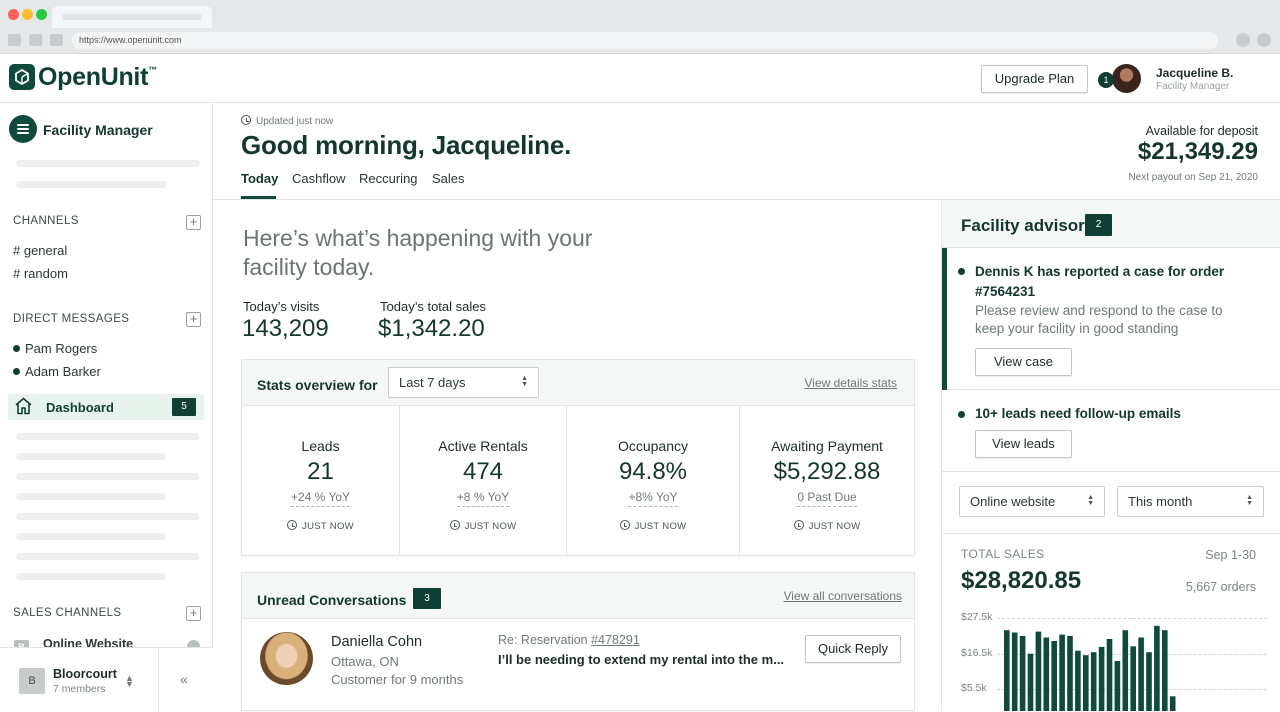 The width and height of the screenshot is (1280, 712). What do you see at coordinates (853, 649) in the screenshot?
I see `quick-reply-button: Quick Reply` at bounding box center [853, 649].